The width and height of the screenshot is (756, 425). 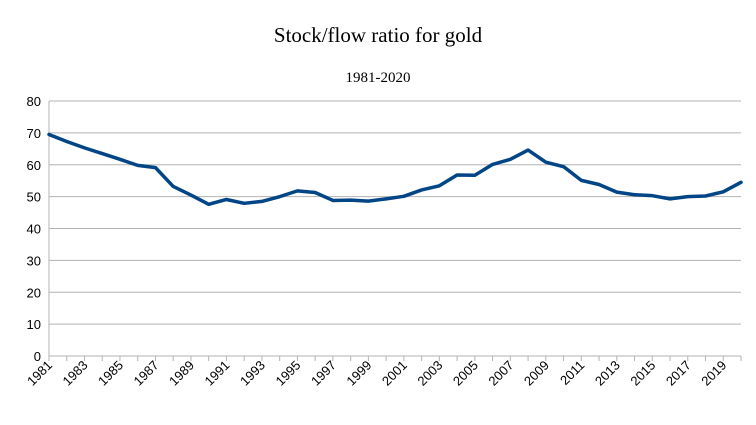 I want to click on x-tick-label-2003: 2003, so click(x=429, y=373).